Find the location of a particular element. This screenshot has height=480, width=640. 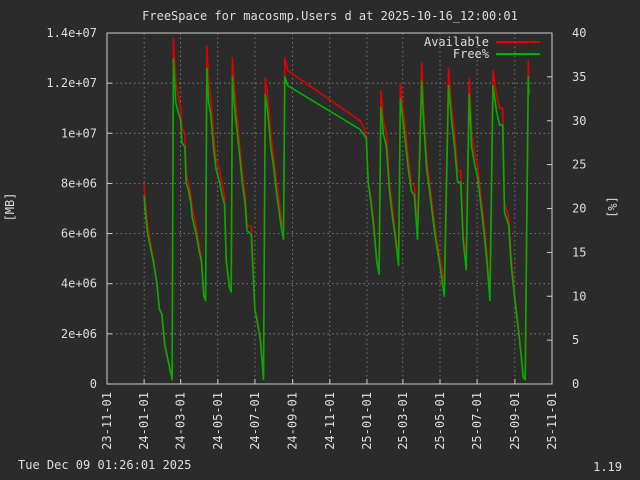

legend: Available Free% is located at coordinates (482, 48).